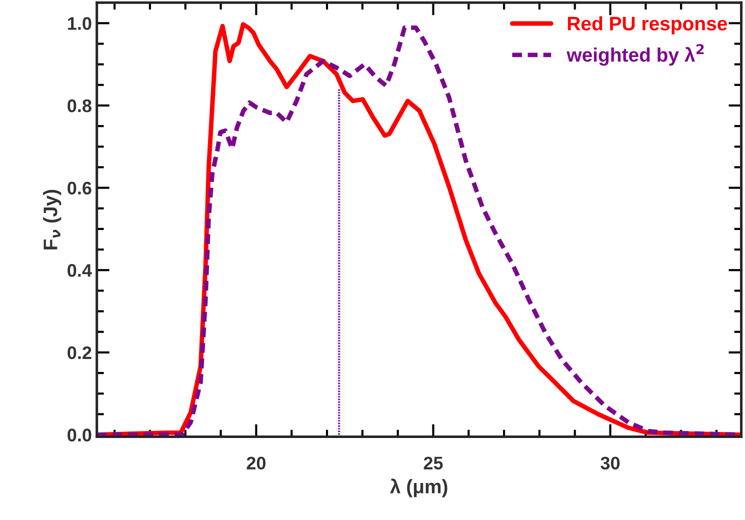 The image size is (745, 520). What do you see at coordinates (635, 55) in the screenshot?
I see `legend-label: weighted by λ$^{2}$` at bounding box center [635, 55].